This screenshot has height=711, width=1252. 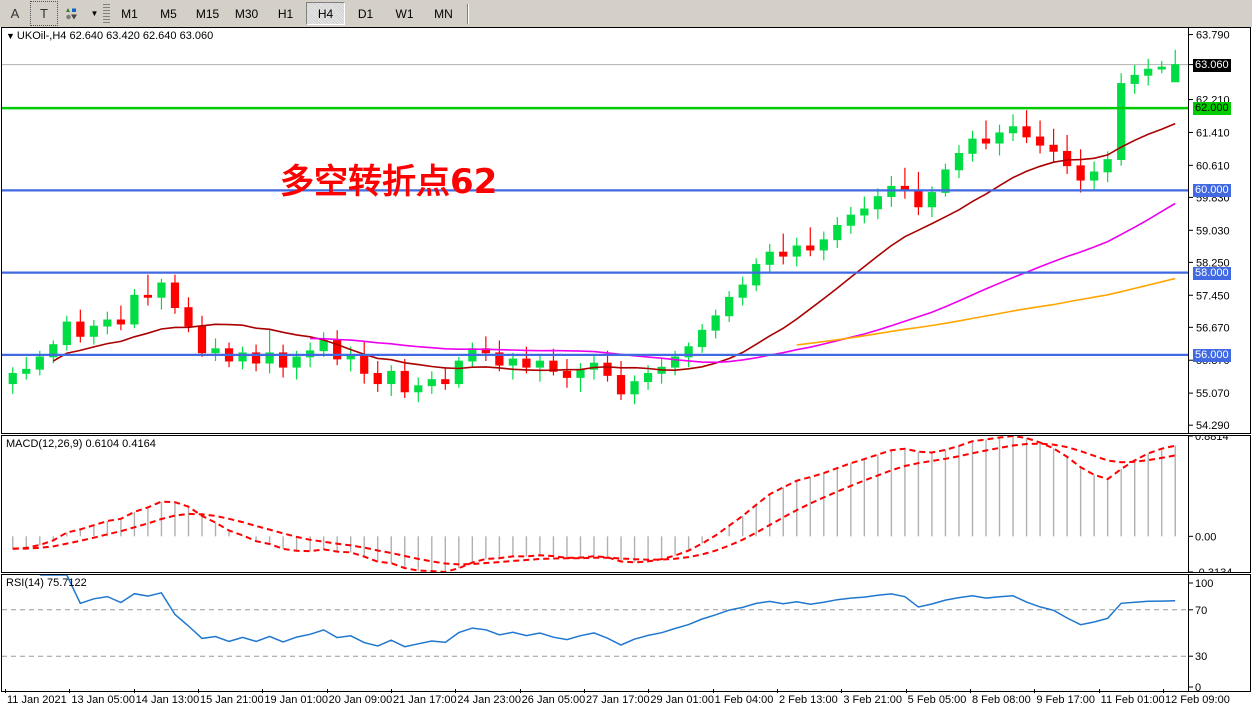 What do you see at coordinates (360, 700) in the screenshot?
I see `x-axis-label: 20 Jan 09:00` at bounding box center [360, 700].